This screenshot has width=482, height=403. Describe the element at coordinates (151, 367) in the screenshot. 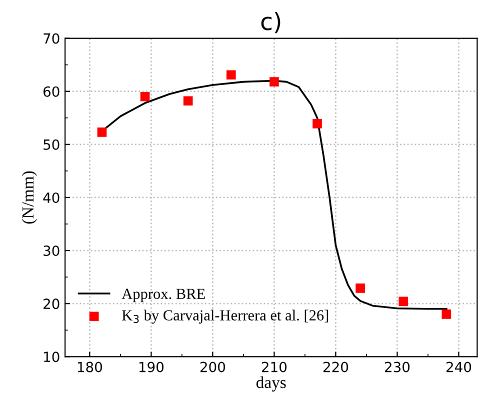

I see `x-tick-label: 190` at that location.